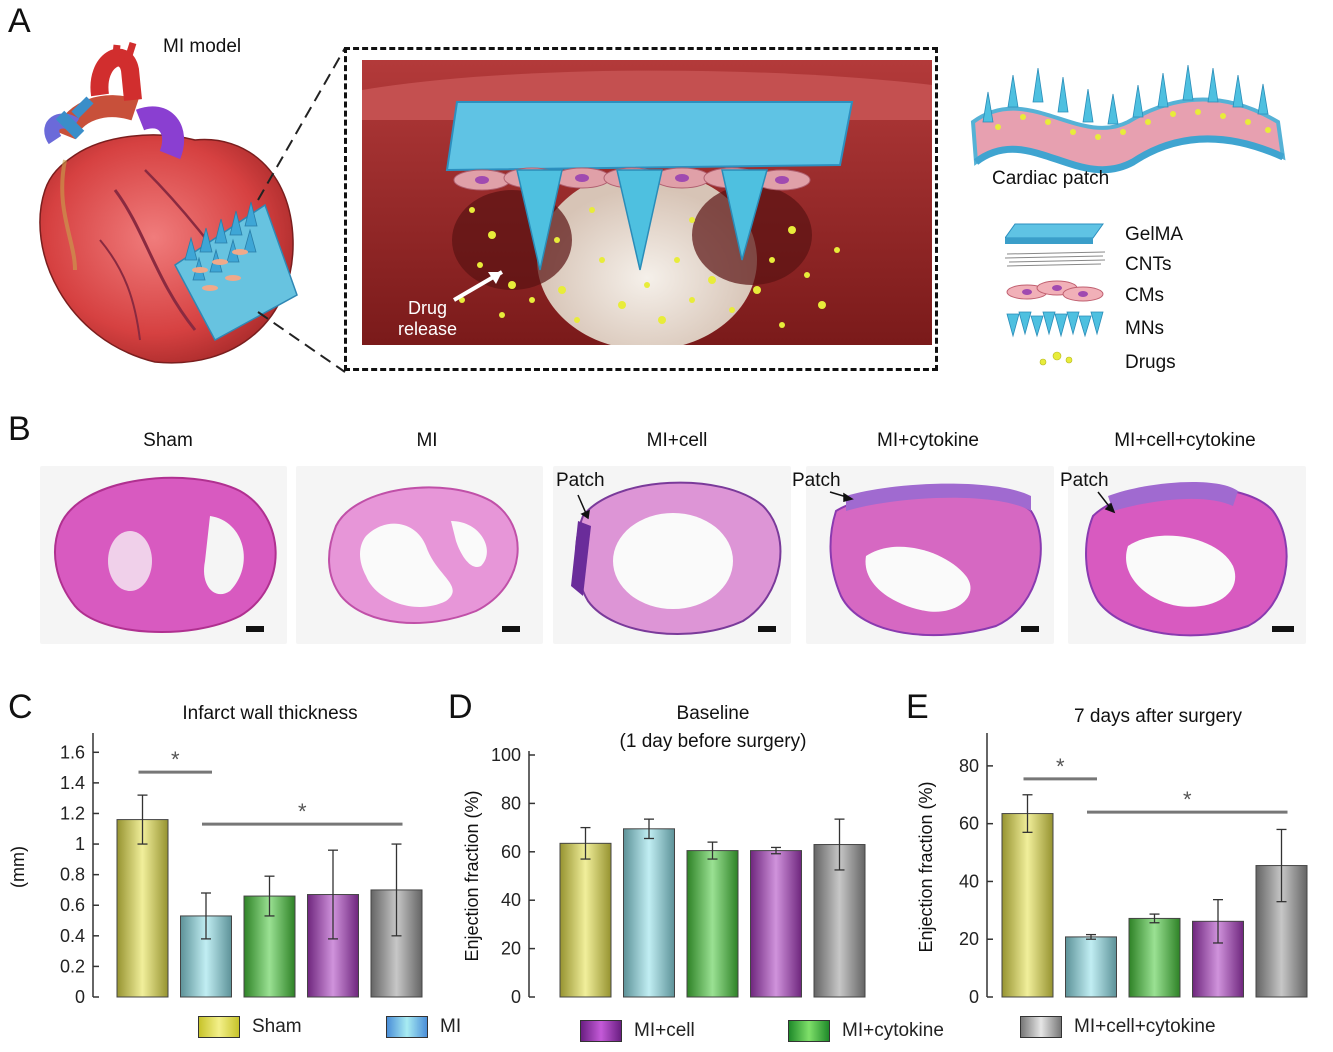 The width and height of the screenshot is (1333, 1052). Describe the element at coordinates (677, 440) in the screenshot. I see `section-title-mi-cell: MI+cell` at that location.